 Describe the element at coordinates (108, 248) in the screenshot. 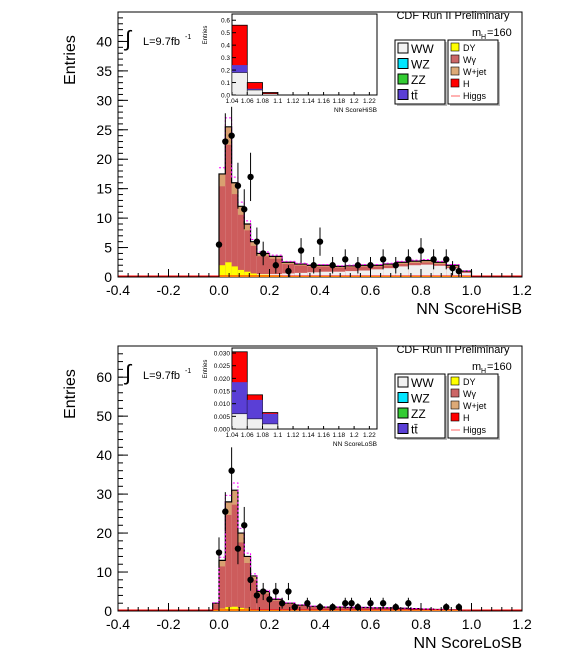

I see `y-tick-label: 5` at that location.